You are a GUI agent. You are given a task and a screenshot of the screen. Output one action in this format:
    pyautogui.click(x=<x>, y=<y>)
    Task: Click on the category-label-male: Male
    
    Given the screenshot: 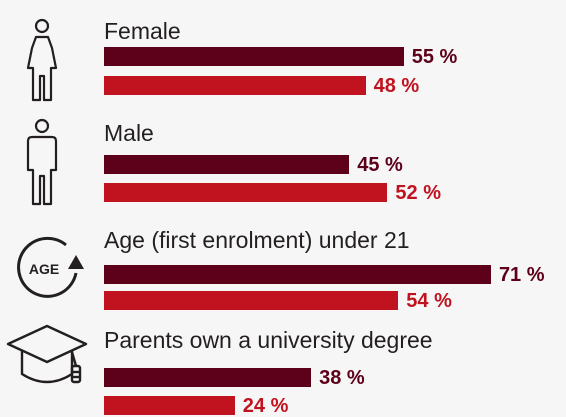 What is the action you would take?
    pyautogui.click(x=129, y=133)
    